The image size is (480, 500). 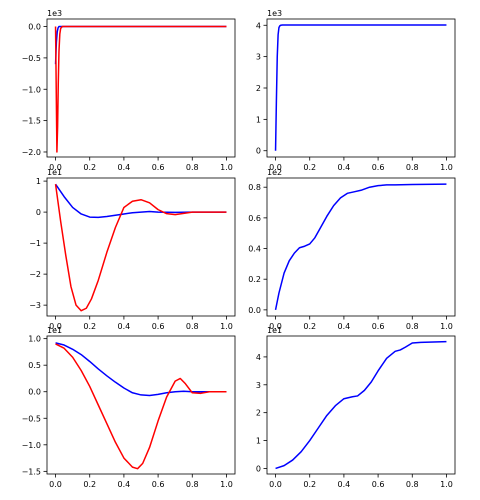 I want to click on y-tick-label: −3, so click(x=35, y=305).